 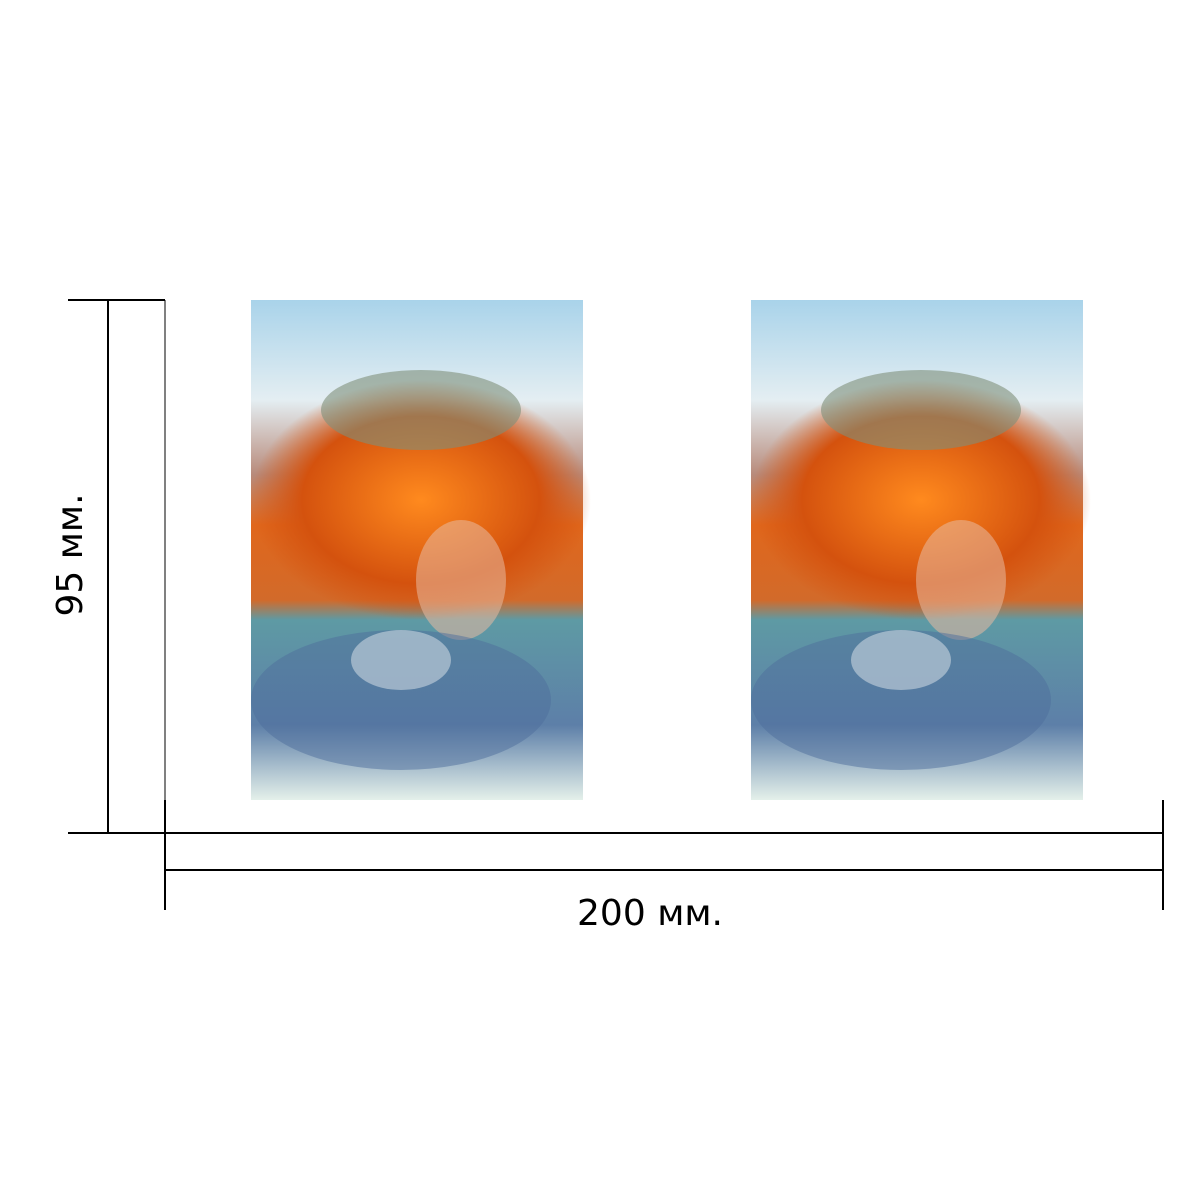 What do you see at coordinates (921, 550) in the screenshot?
I see `photo-right` at bounding box center [921, 550].